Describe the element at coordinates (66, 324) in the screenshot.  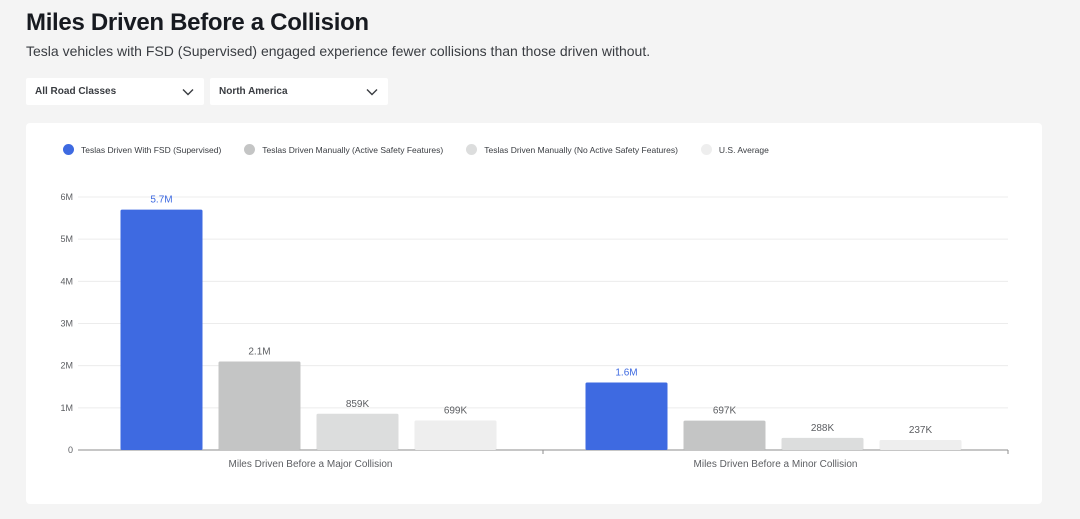
I see `y-tick-label: 3M` at that location.